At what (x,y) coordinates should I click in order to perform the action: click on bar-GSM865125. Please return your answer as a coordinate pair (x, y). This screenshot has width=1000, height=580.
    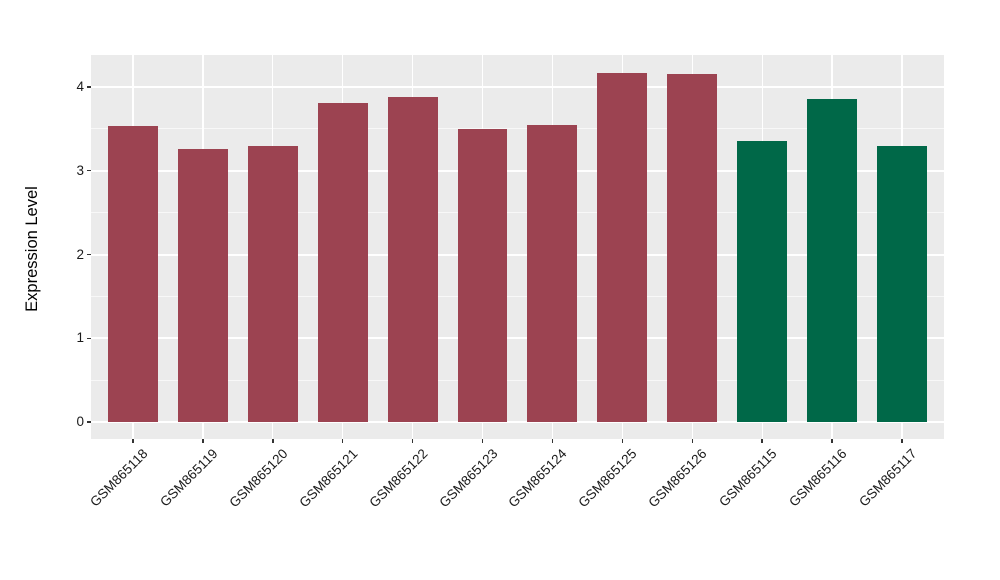
    Looking at the image, I should click on (622, 248).